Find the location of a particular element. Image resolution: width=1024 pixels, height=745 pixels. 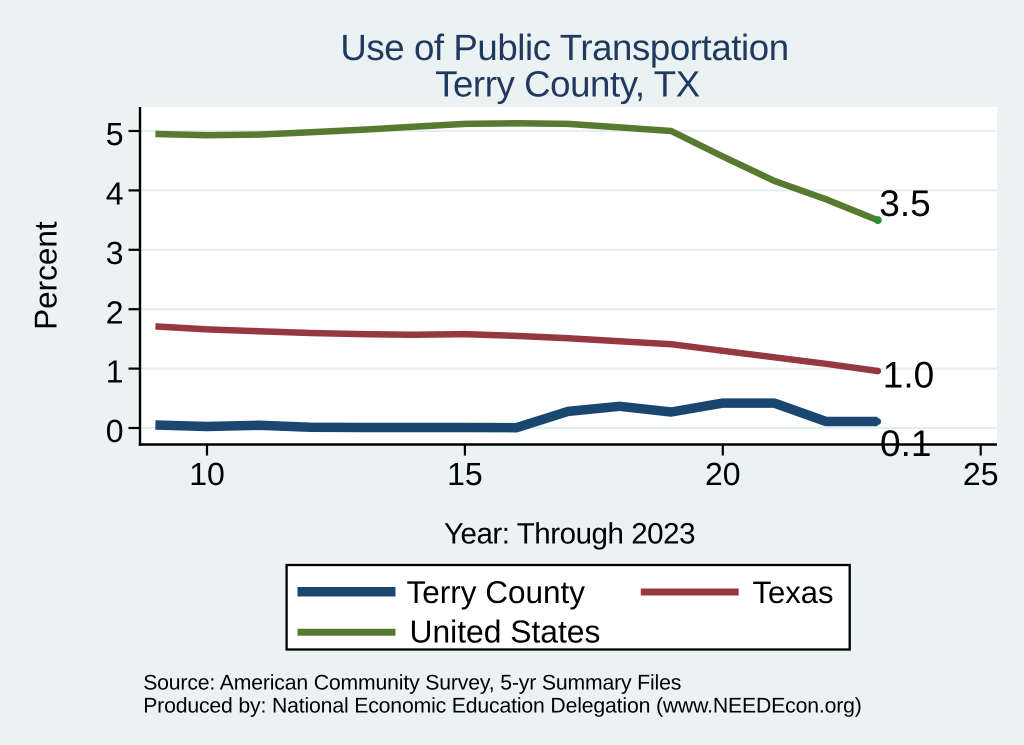

svg-text: Year: Through 2023 is located at coordinates (569, 533).